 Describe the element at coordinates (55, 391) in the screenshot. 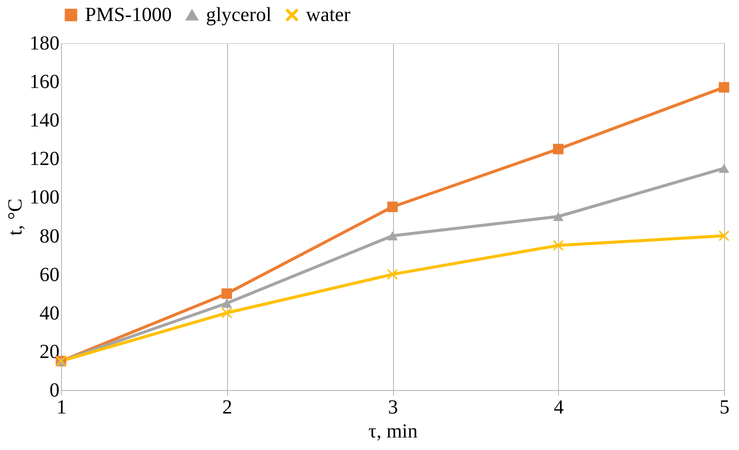

I see `y-tick-label: 0` at that location.